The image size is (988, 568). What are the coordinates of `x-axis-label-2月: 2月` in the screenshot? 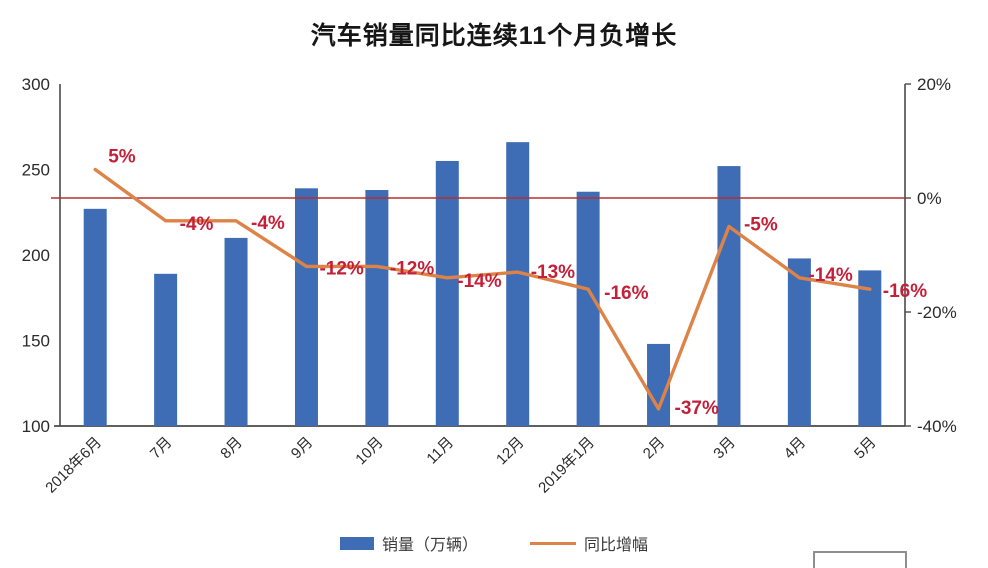 It's located at (654, 448).